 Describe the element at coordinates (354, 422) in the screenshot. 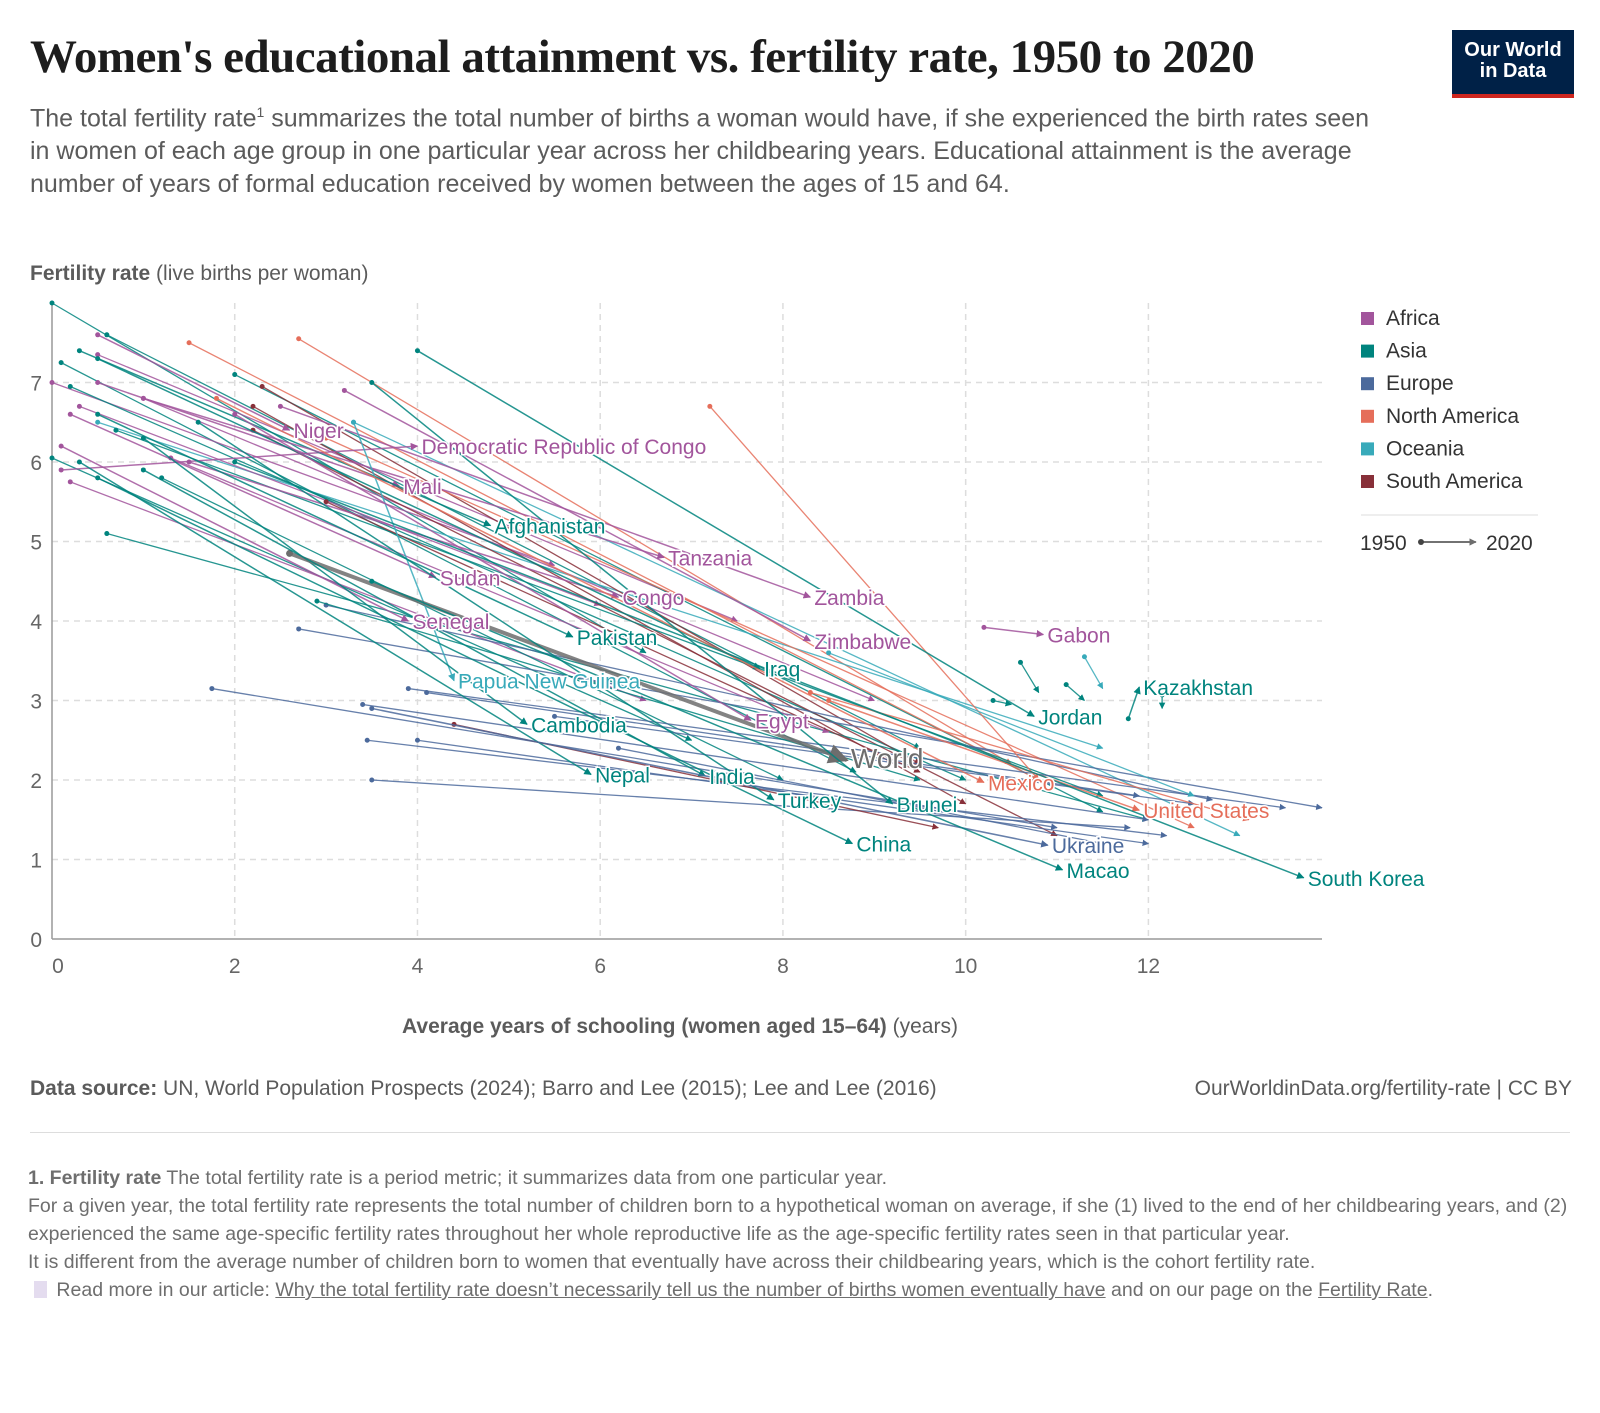

I see `series-papua-new-guinea-start-point` at that location.